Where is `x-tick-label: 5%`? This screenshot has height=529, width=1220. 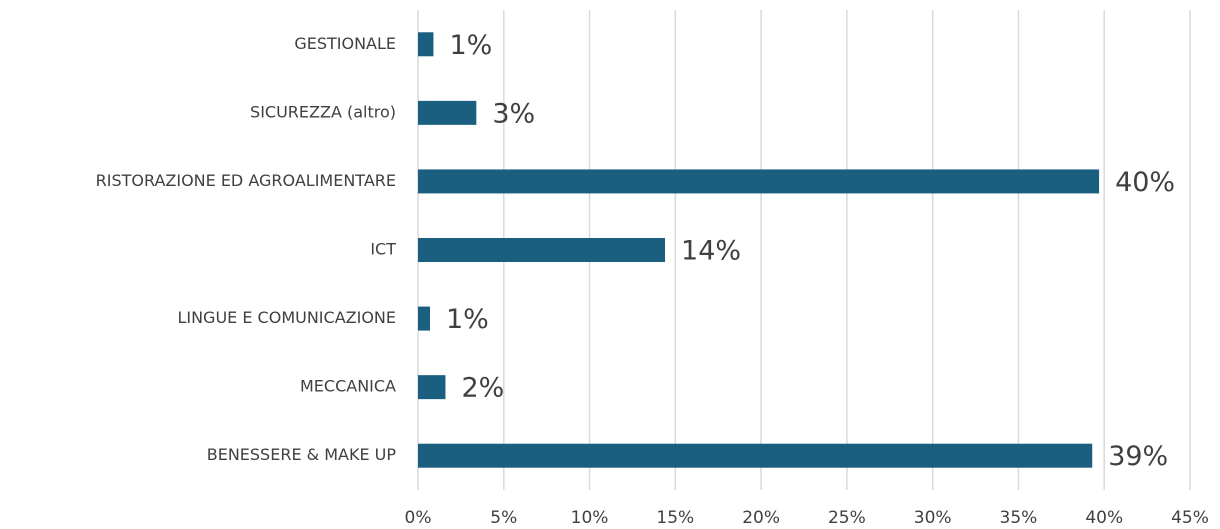 x-tick-label: 5% is located at coordinates (503, 518).